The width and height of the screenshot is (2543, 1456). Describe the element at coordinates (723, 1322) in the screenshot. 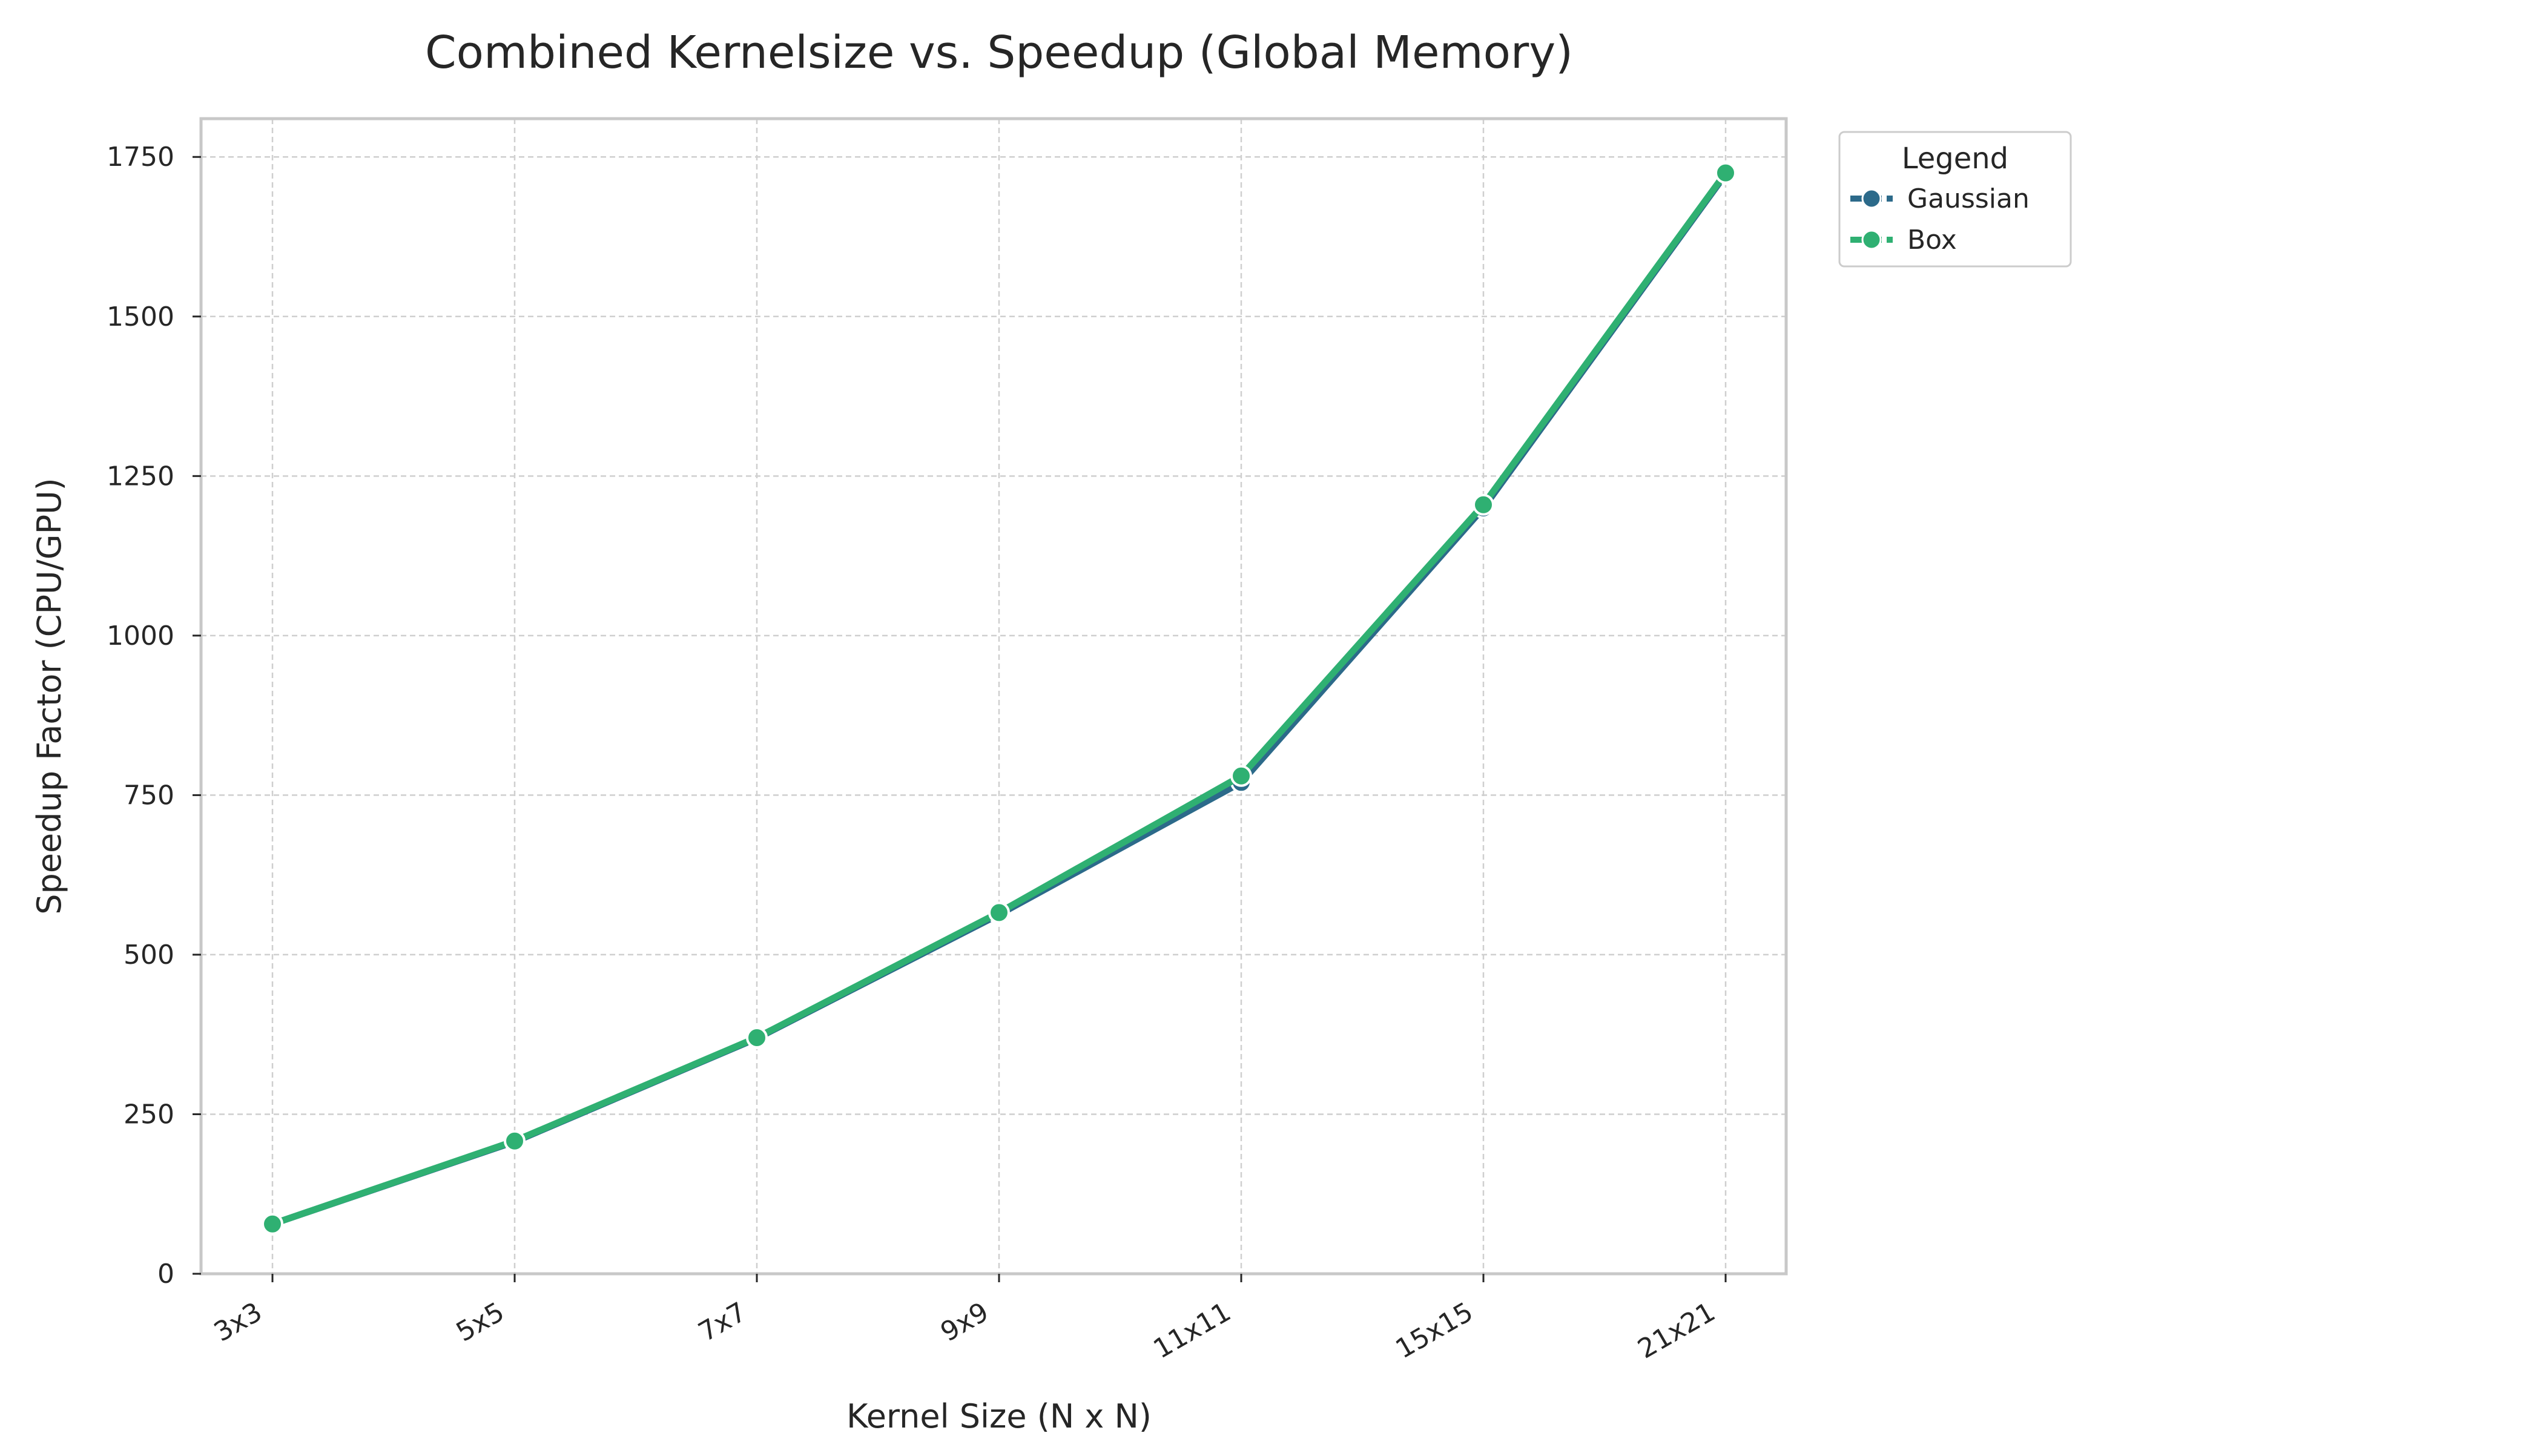

I see `x-tick-label: 7x7` at that location.